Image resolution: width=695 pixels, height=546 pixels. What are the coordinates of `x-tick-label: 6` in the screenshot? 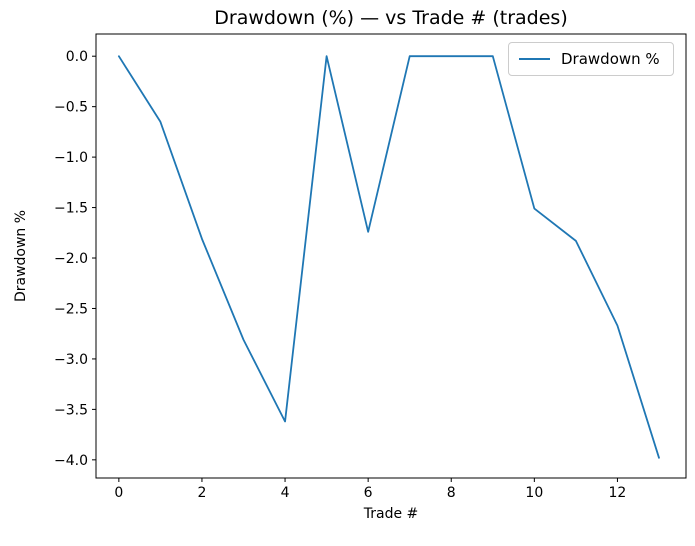 It's located at (368, 493).